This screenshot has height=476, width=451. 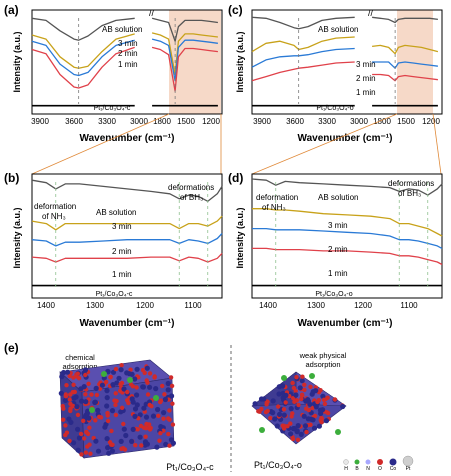 What do you see at coordinates (347, 62) in the screenshot?
I see `panel-c-frame` at bounding box center [347, 62].